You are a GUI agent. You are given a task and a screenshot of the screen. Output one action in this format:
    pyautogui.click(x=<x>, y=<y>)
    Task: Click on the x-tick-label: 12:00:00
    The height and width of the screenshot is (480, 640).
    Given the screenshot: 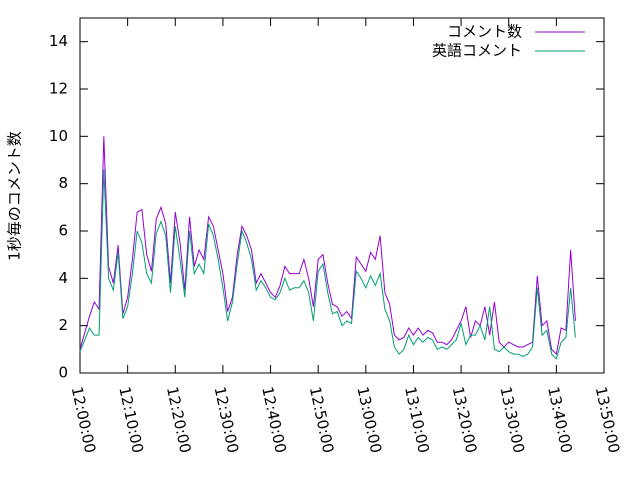 What is the action you would take?
    pyautogui.click(x=84, y=420)
    